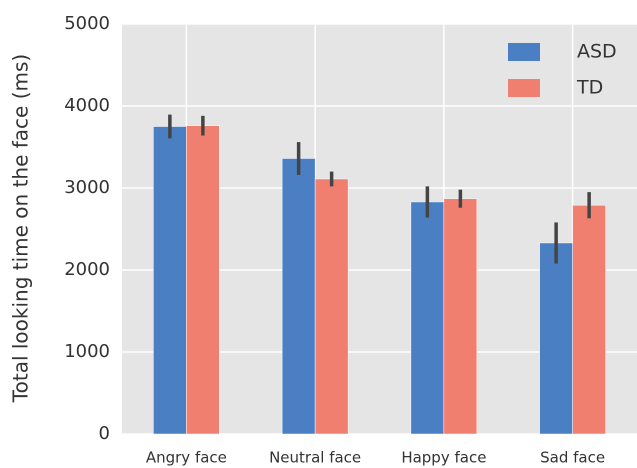 This screenshot has height=468, width=637. I want to click on y-tick-label: 5000, so click(87, 23).